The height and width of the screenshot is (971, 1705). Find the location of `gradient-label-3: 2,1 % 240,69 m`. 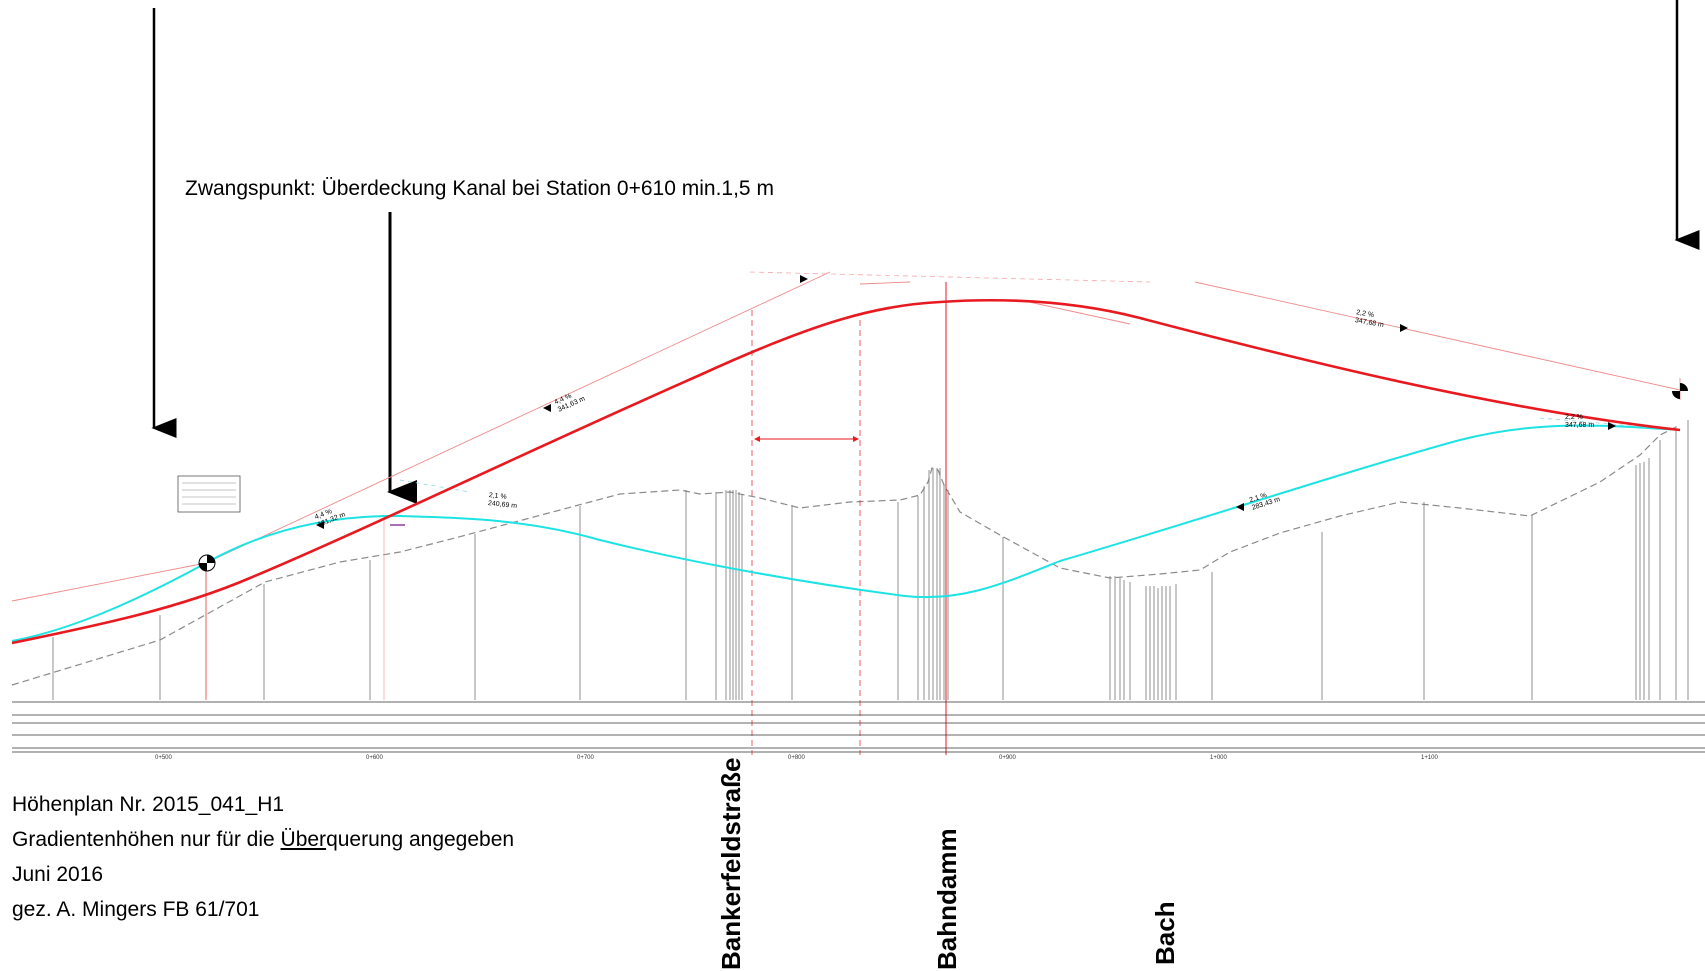

gradient-label-3: 2,1 % 240,69 m is located at coordinates (503, 501).